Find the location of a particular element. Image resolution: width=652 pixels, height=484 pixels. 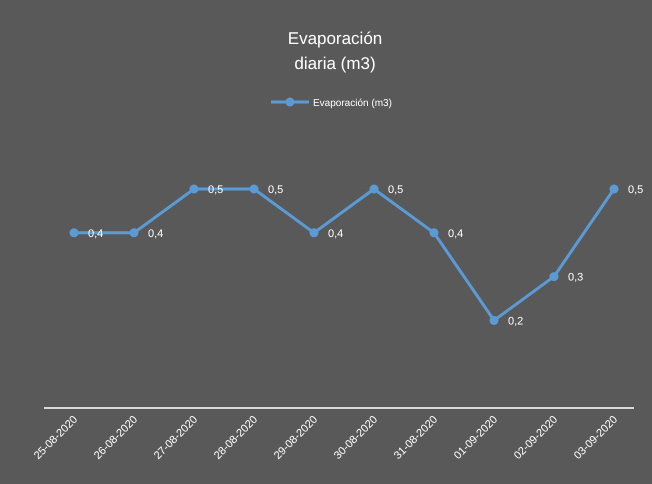

data-label: 0,2 is located at coordinates (516, 321).